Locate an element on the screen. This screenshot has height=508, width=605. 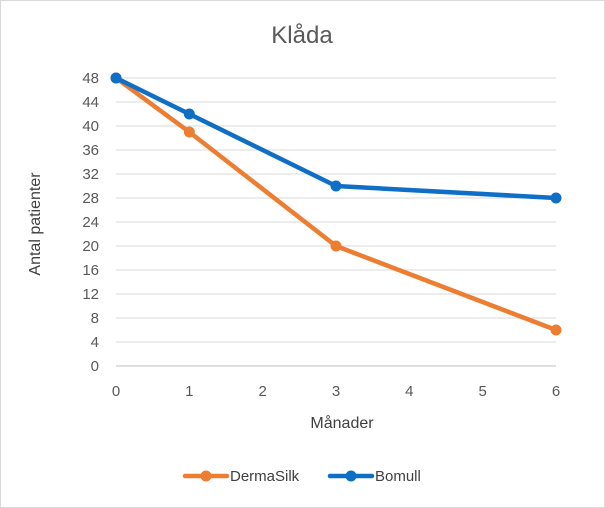
x-tick-label-6: 6 is located at coordinates (556, 391).